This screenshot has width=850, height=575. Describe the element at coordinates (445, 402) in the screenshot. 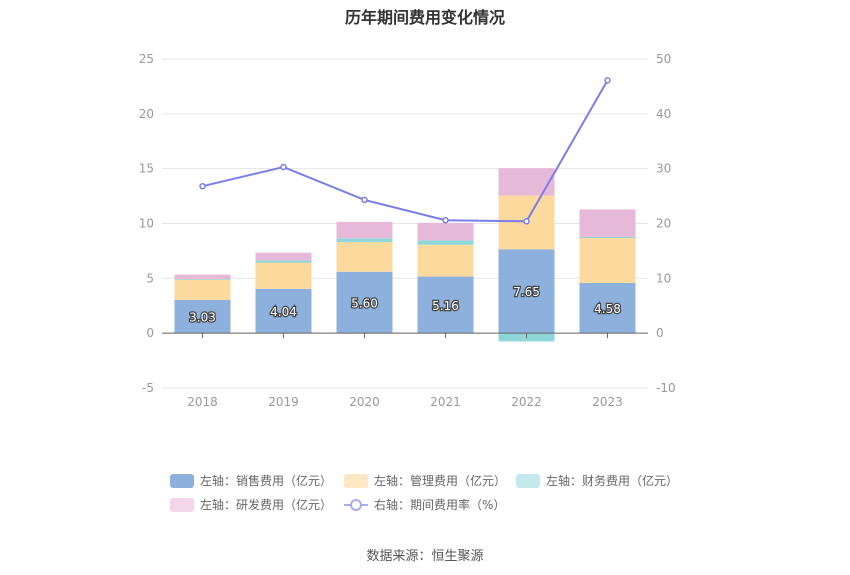

I see `x-axis-tick-label: 2021` at that location.